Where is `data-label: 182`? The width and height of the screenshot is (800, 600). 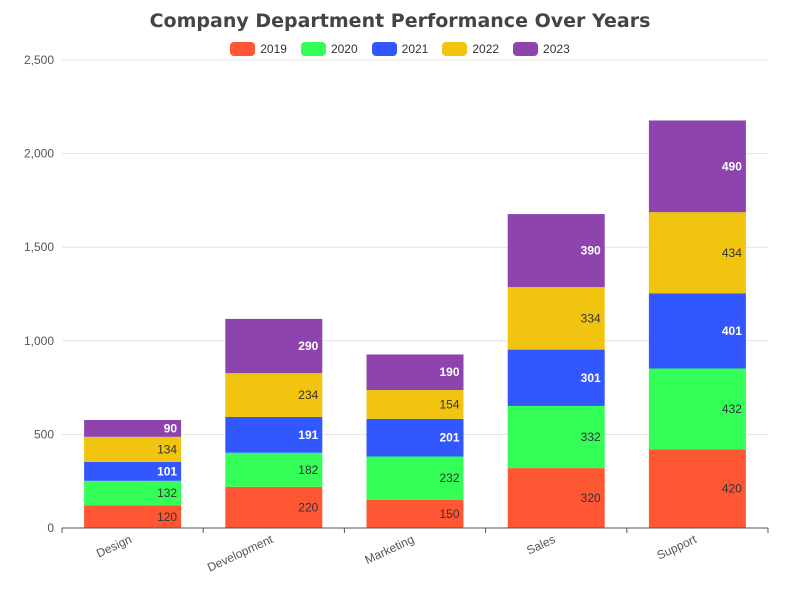 data-label: 182 is located at coordinates (308, 470).